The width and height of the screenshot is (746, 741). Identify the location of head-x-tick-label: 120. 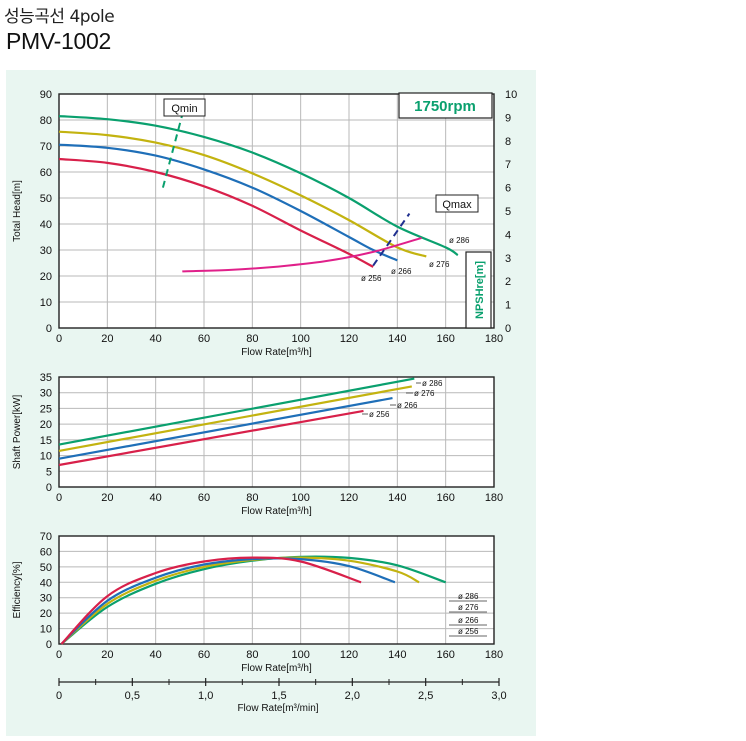
(349, 339).